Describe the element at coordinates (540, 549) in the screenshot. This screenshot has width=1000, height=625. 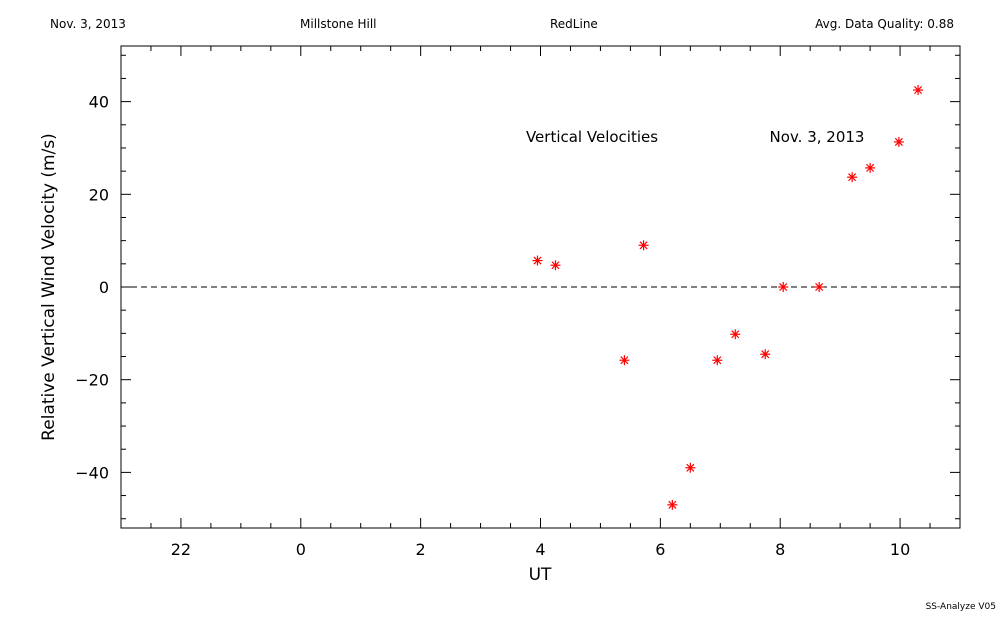
I see `x-tick-label: 4` at that location.